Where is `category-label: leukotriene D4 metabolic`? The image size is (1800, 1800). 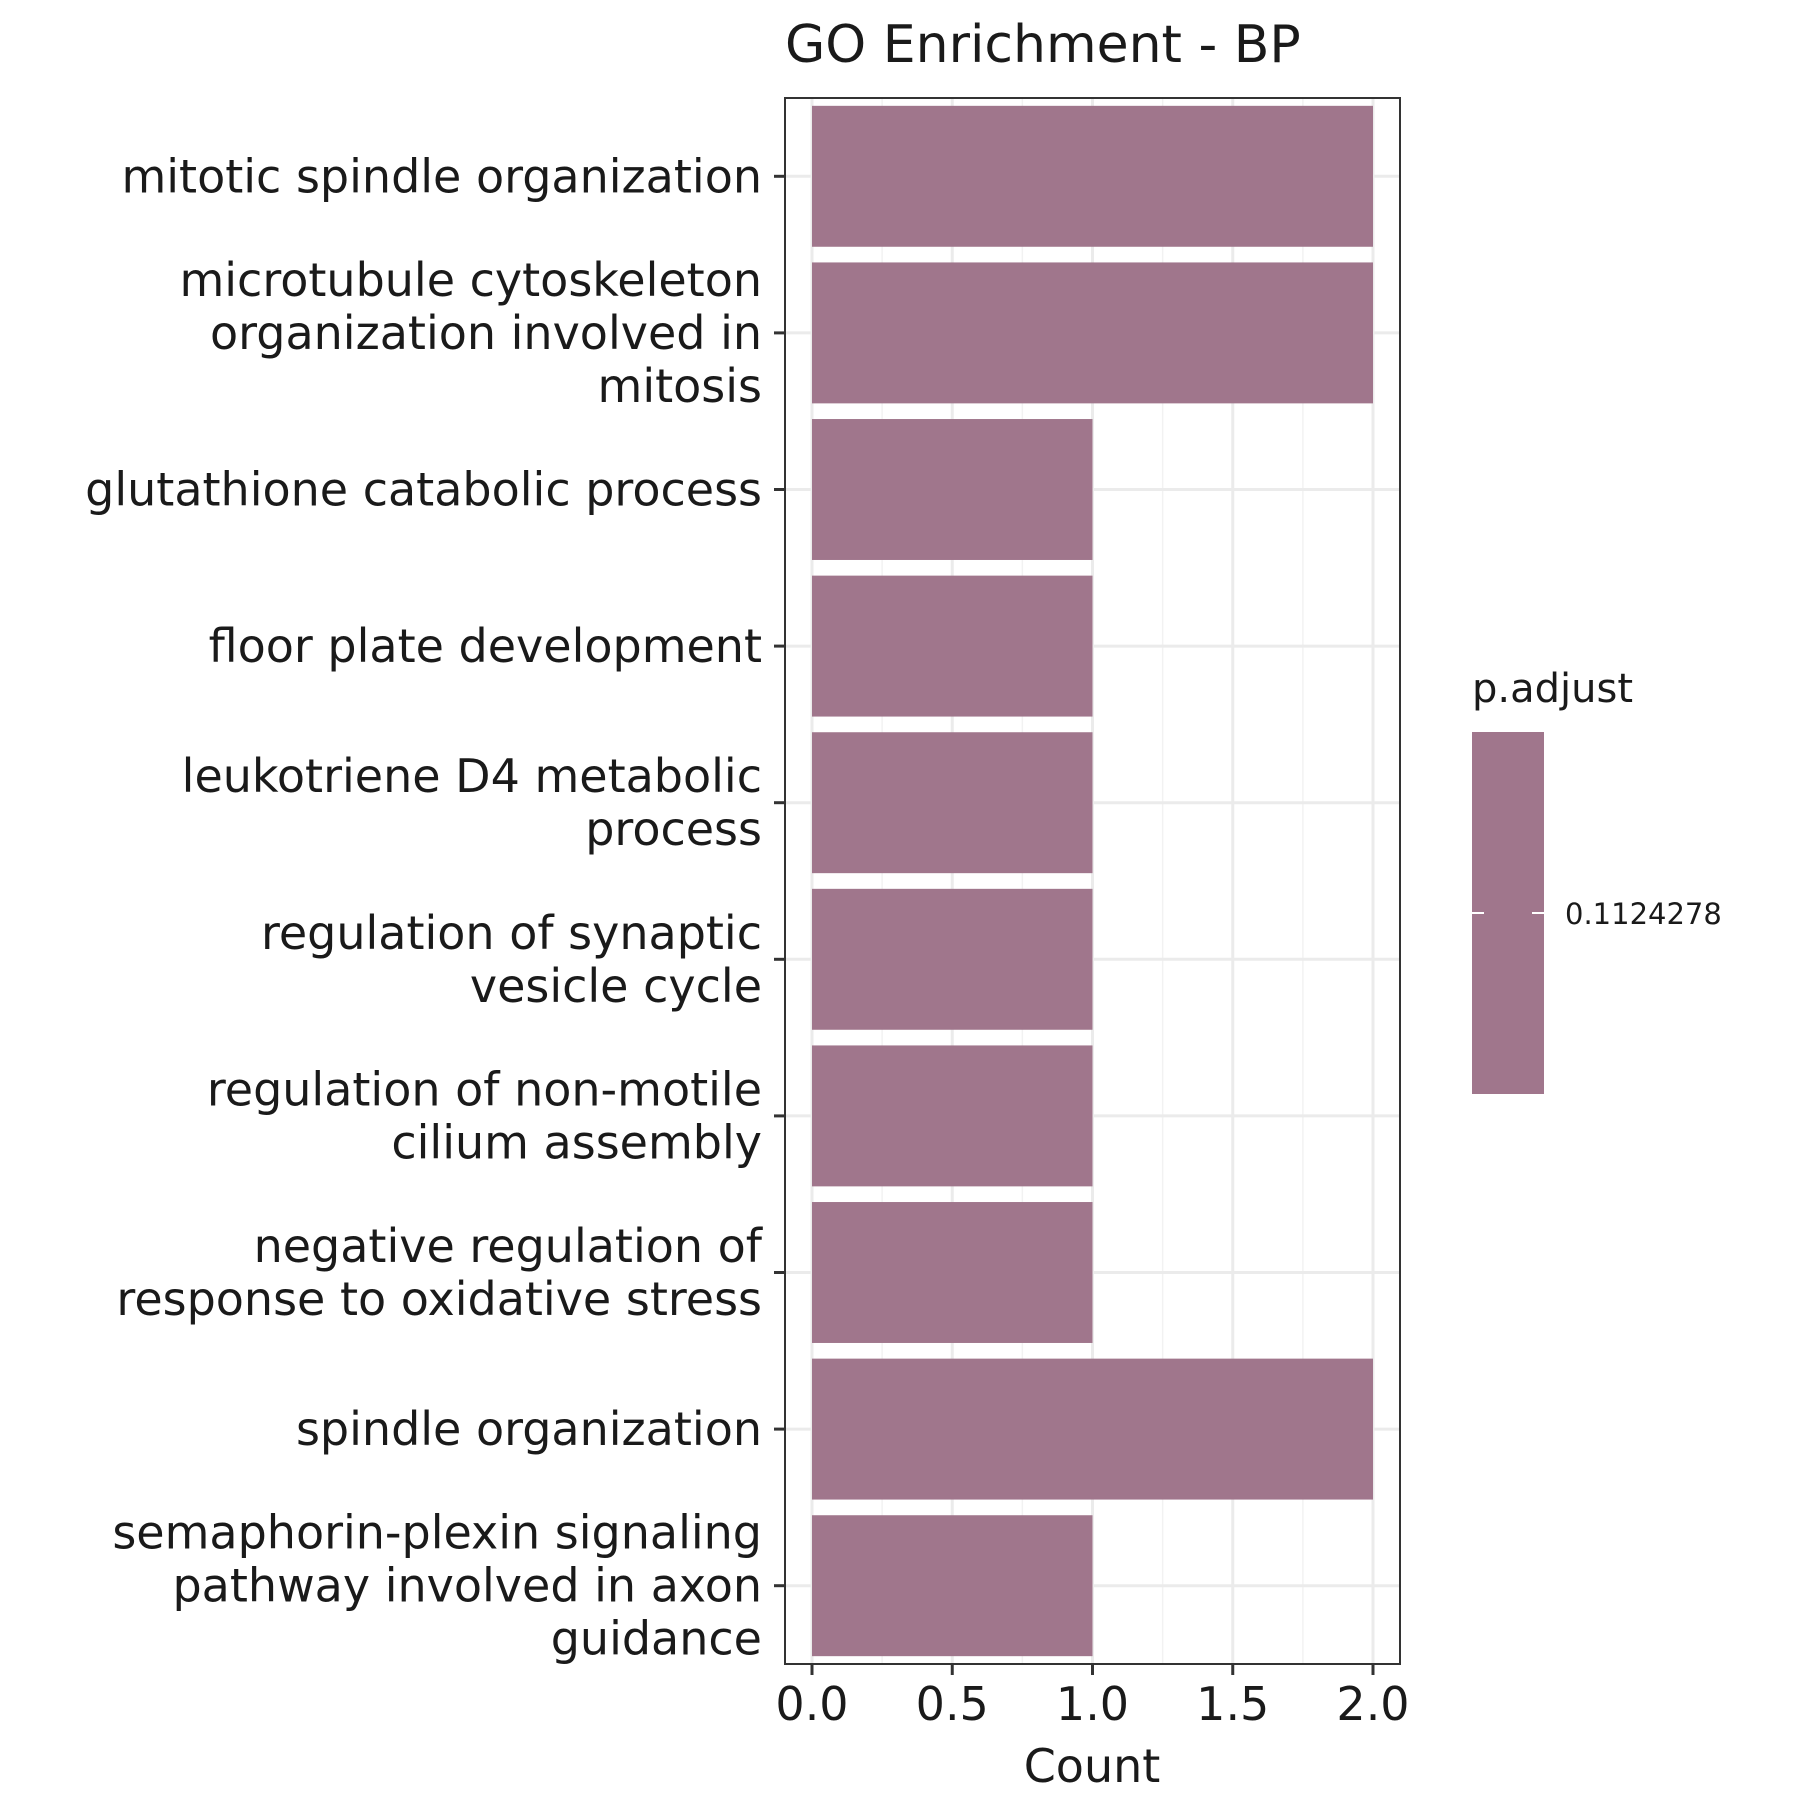 category-label: leukotriene D4 metabolic is located at coordinates (472, 776).